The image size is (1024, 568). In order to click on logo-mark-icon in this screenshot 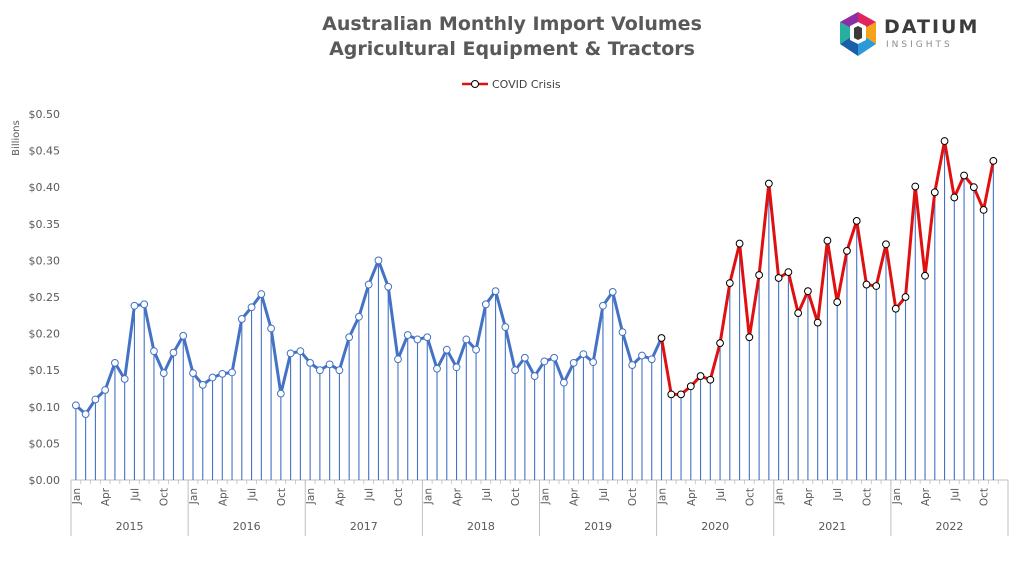, I will do `click(858, 34)`.